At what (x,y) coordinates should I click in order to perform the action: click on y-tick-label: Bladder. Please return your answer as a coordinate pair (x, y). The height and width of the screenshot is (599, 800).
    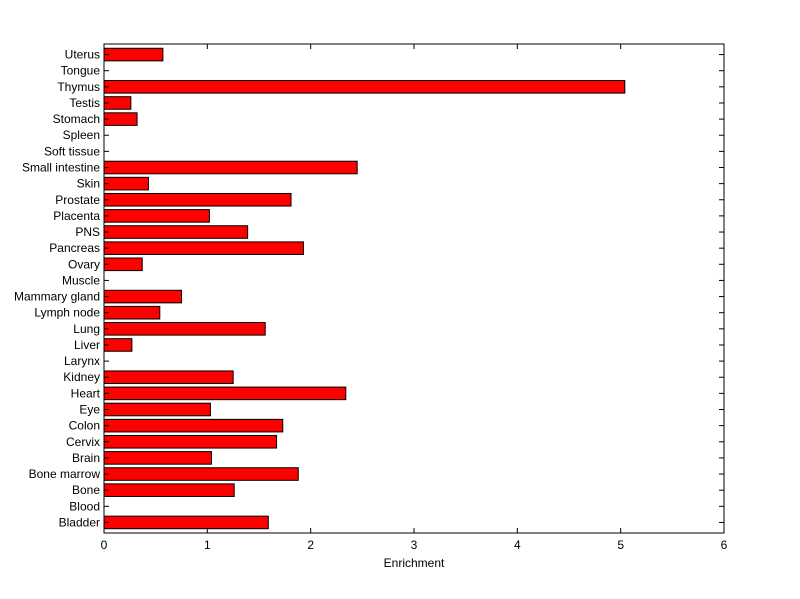
    Looking at the image, I should click on (79, 522).